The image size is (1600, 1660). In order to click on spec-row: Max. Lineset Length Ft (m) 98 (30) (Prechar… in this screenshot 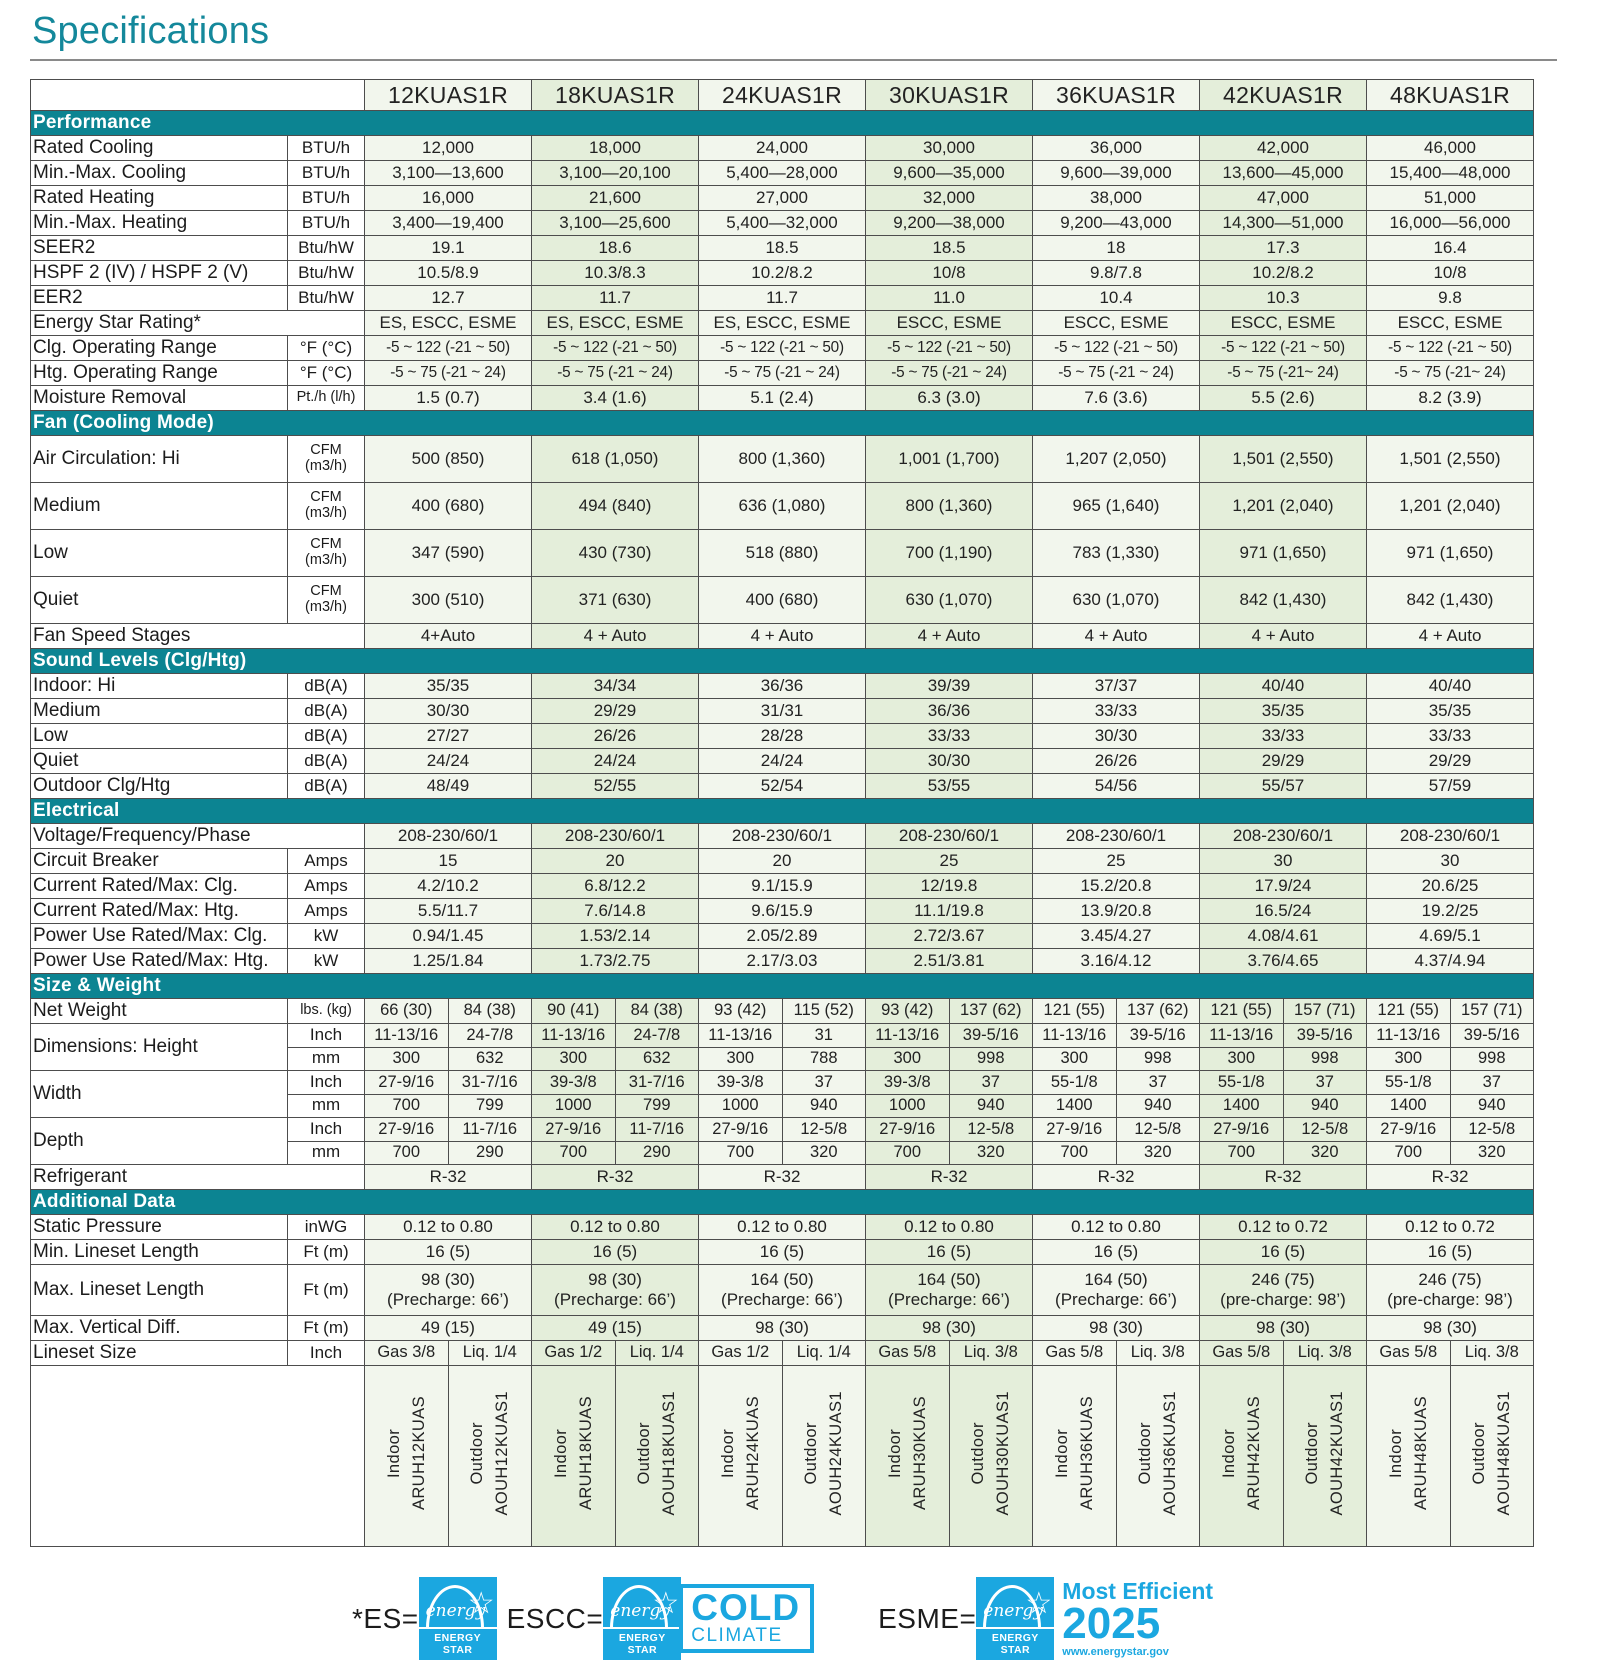, I will do `click(782, 1290)`.